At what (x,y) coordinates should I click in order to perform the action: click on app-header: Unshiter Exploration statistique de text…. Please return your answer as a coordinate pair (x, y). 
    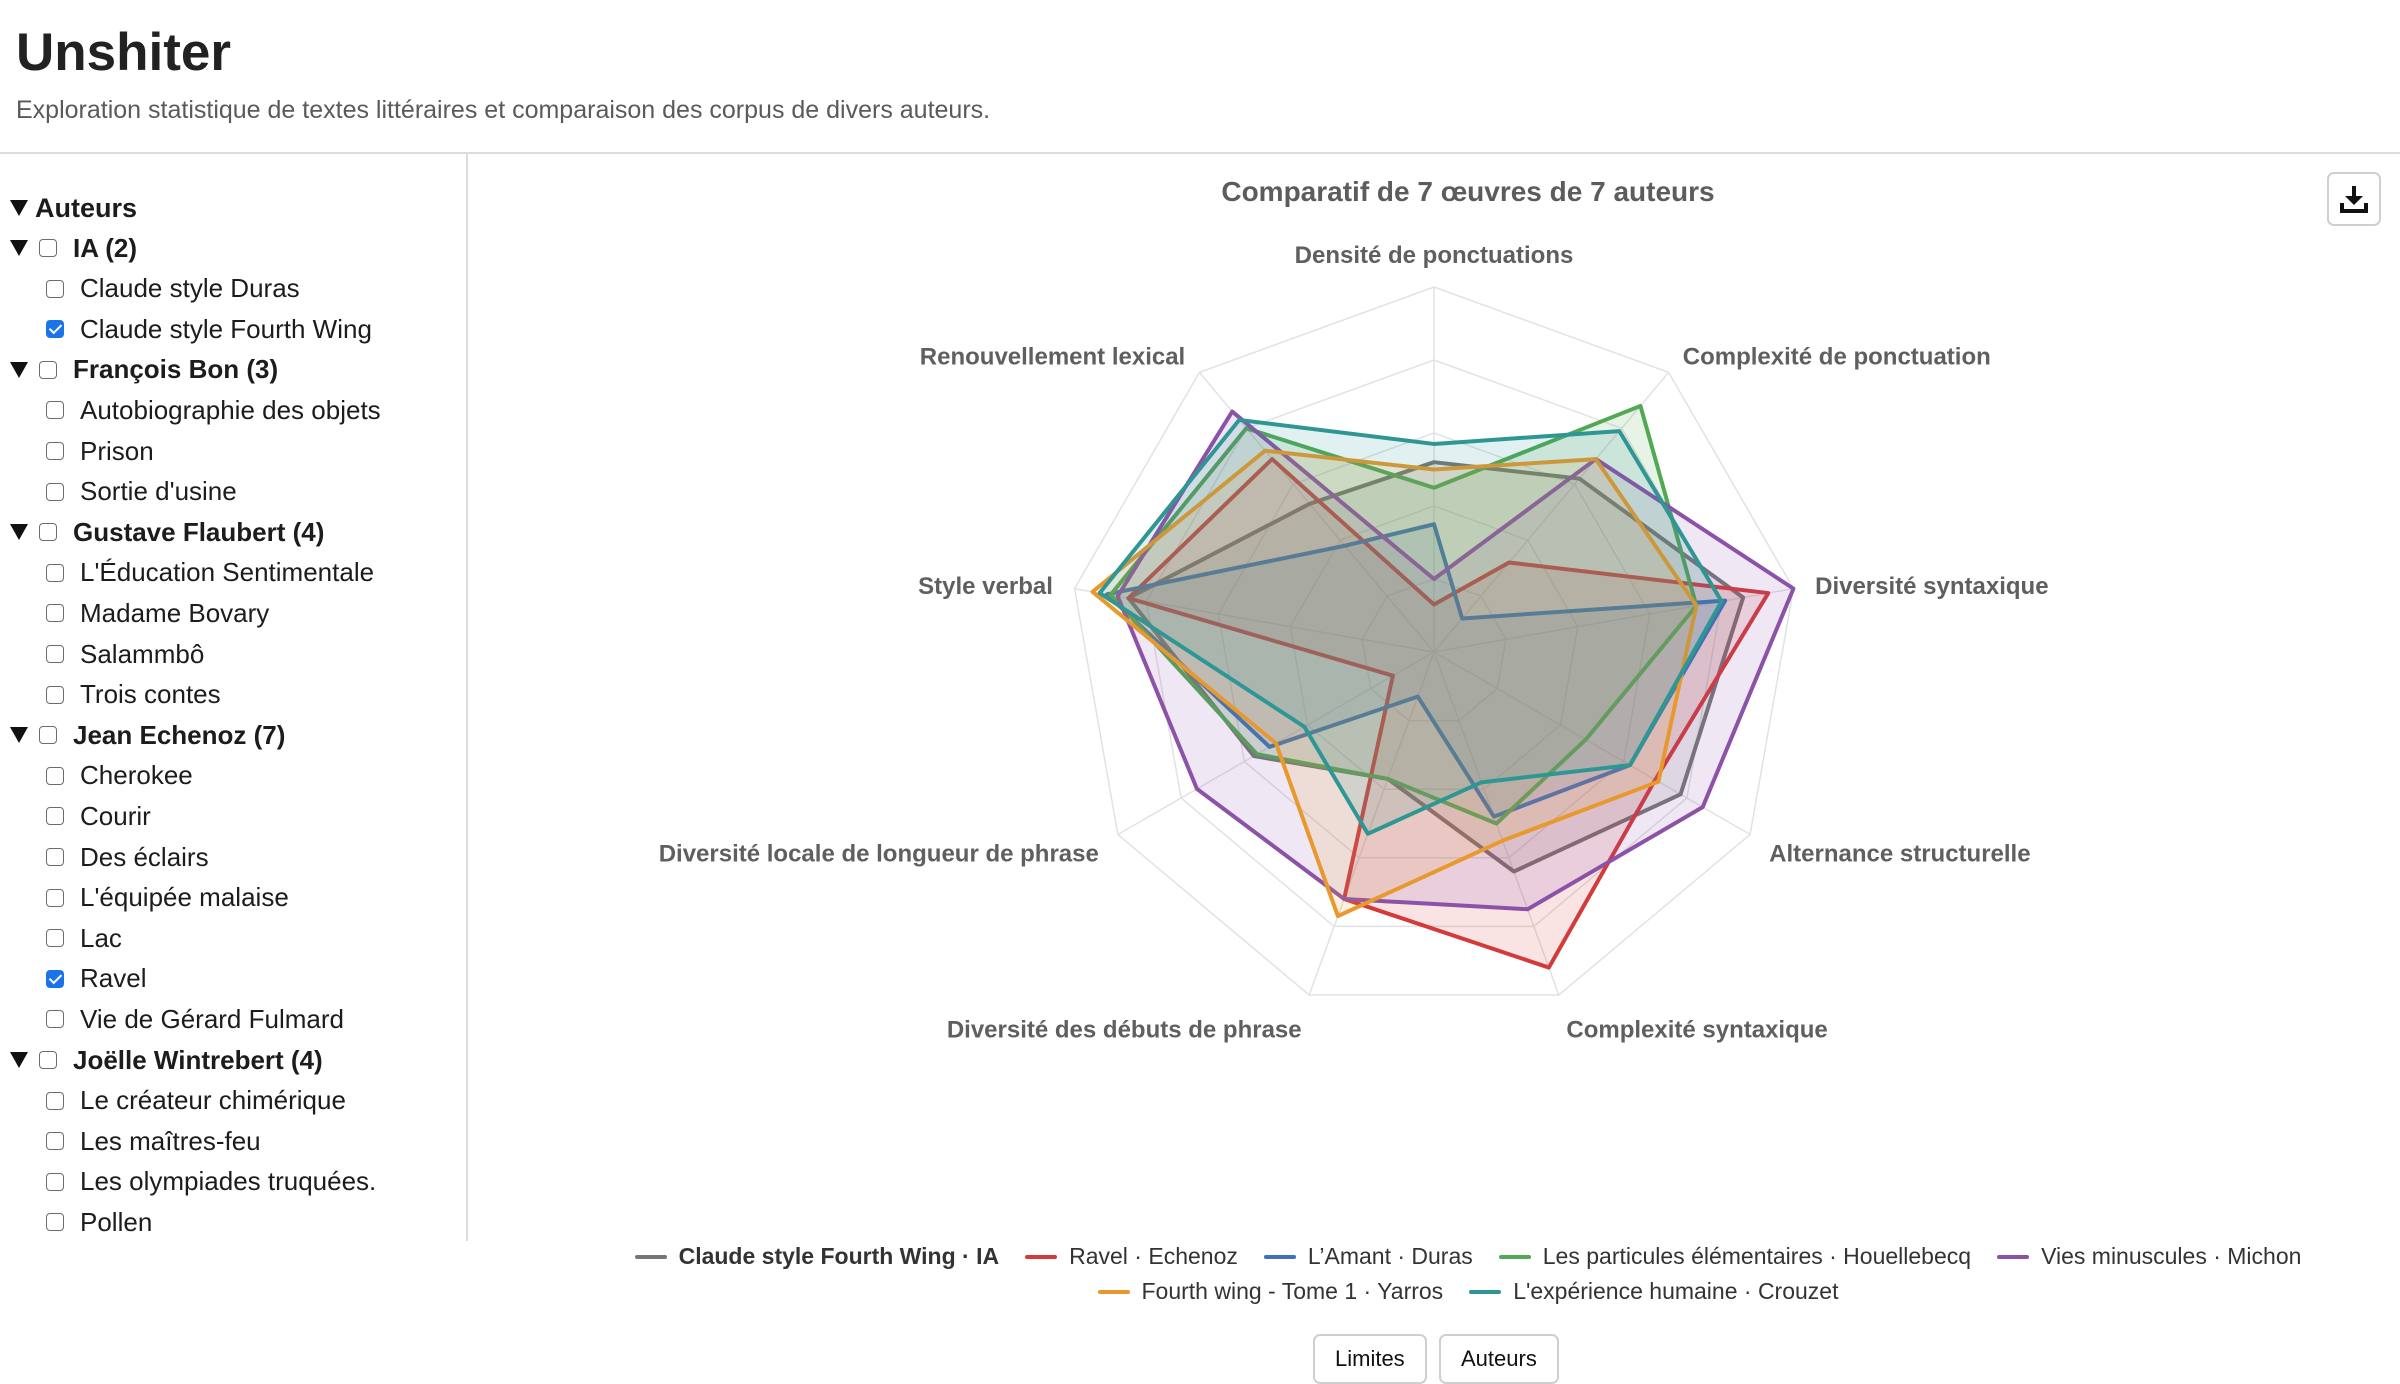
    Looking at the image, I should click on (1200, 77).